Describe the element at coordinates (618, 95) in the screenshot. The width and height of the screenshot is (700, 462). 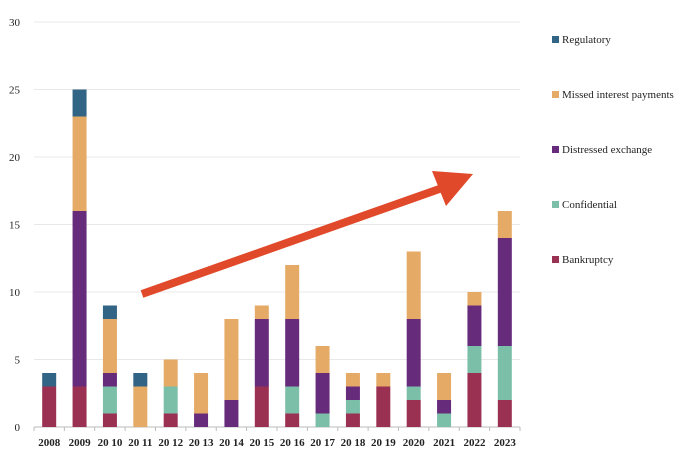
I see `legend-label: Missed interest payments` at that location.